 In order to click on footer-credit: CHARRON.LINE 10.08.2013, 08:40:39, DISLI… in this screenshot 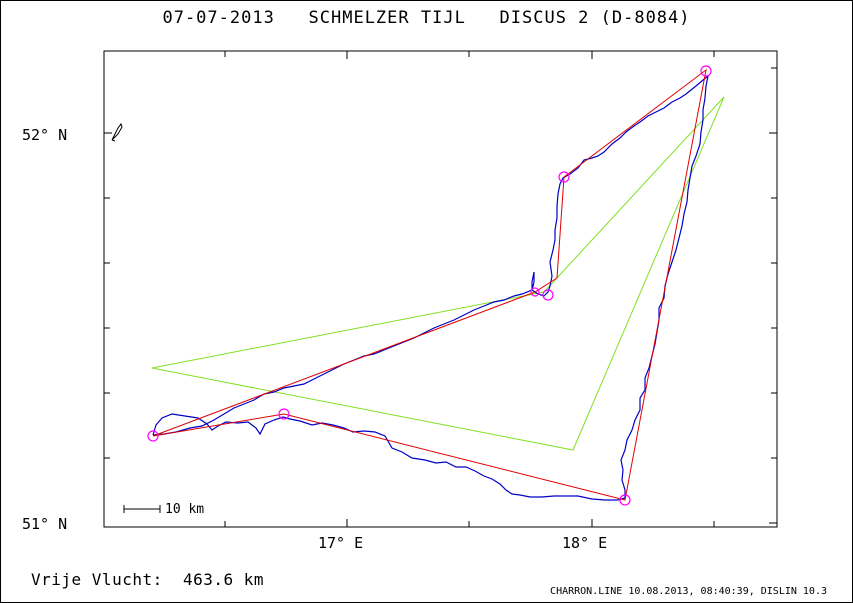, I will do `click(688, 591)`.